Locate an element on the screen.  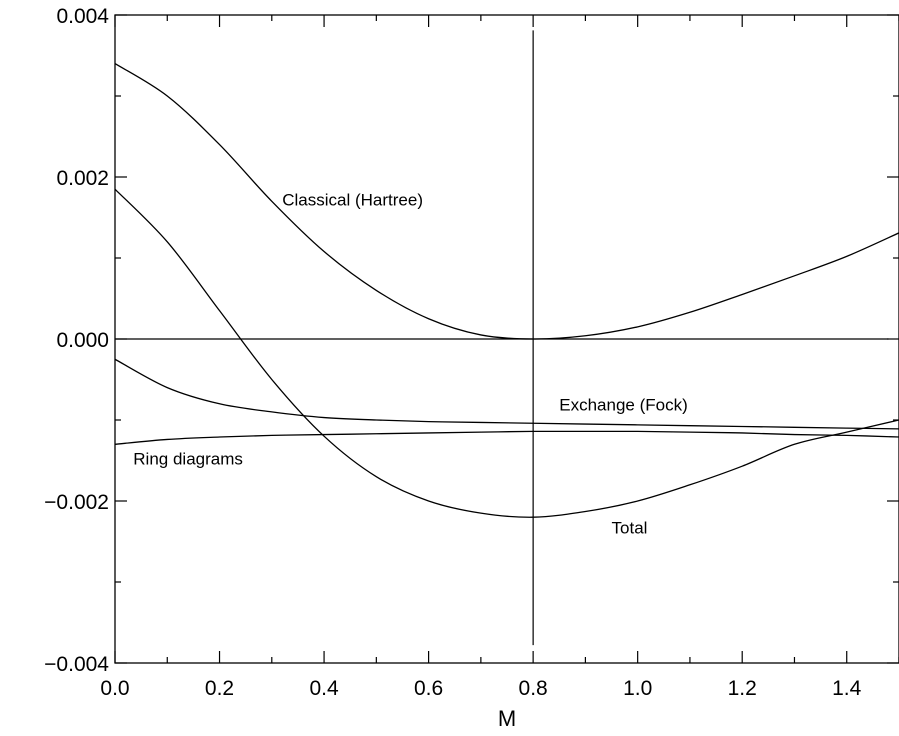
label-ring-diagrams: Ring diagrams is located at coordinates (188, 459).